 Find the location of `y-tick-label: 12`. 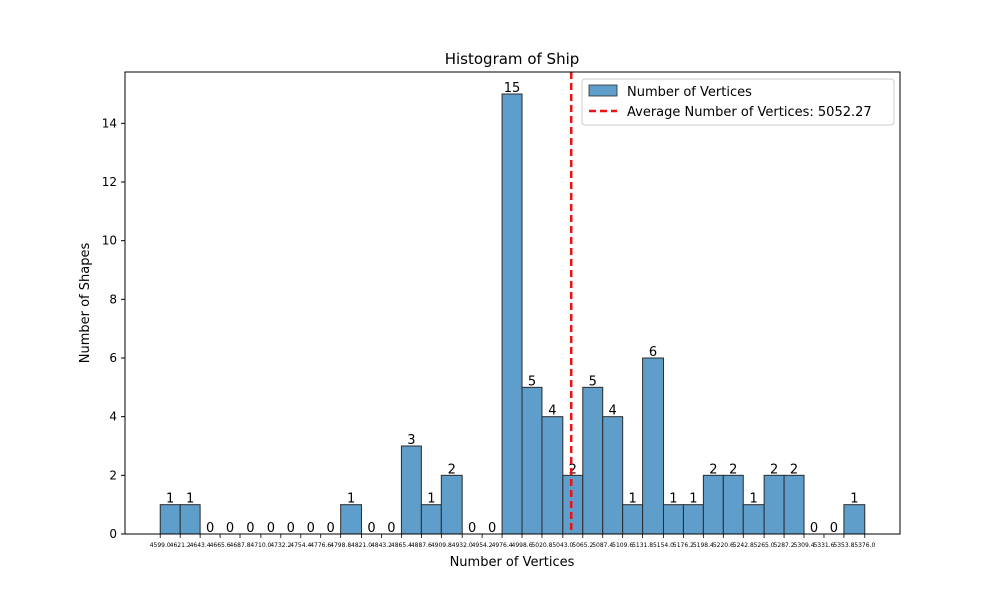

y-tick-label: 12 is located at coordinates (109, 182).